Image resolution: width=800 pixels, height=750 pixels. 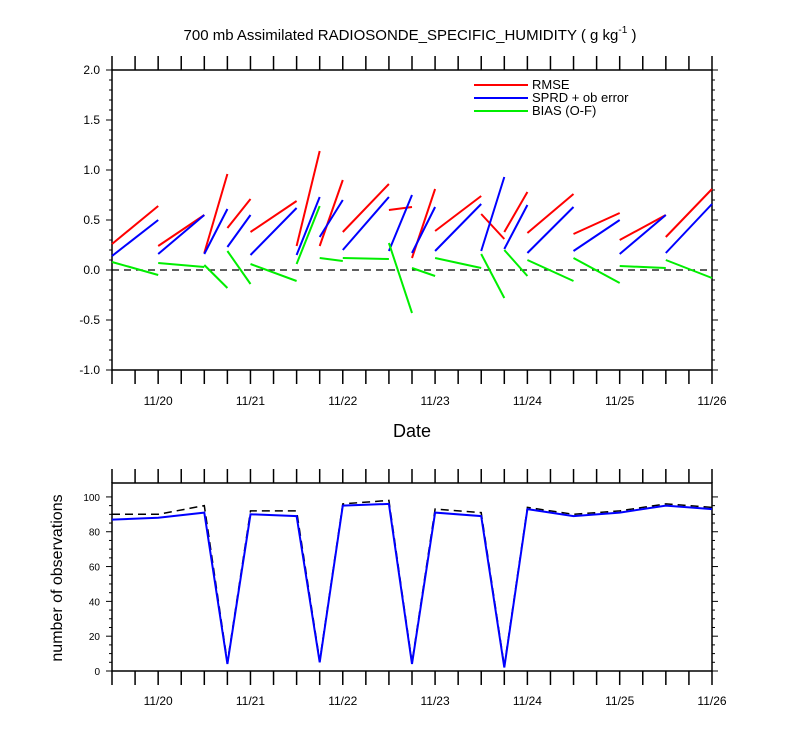 I want to click on series-bias-o-f-, so click(x=412, y=259).